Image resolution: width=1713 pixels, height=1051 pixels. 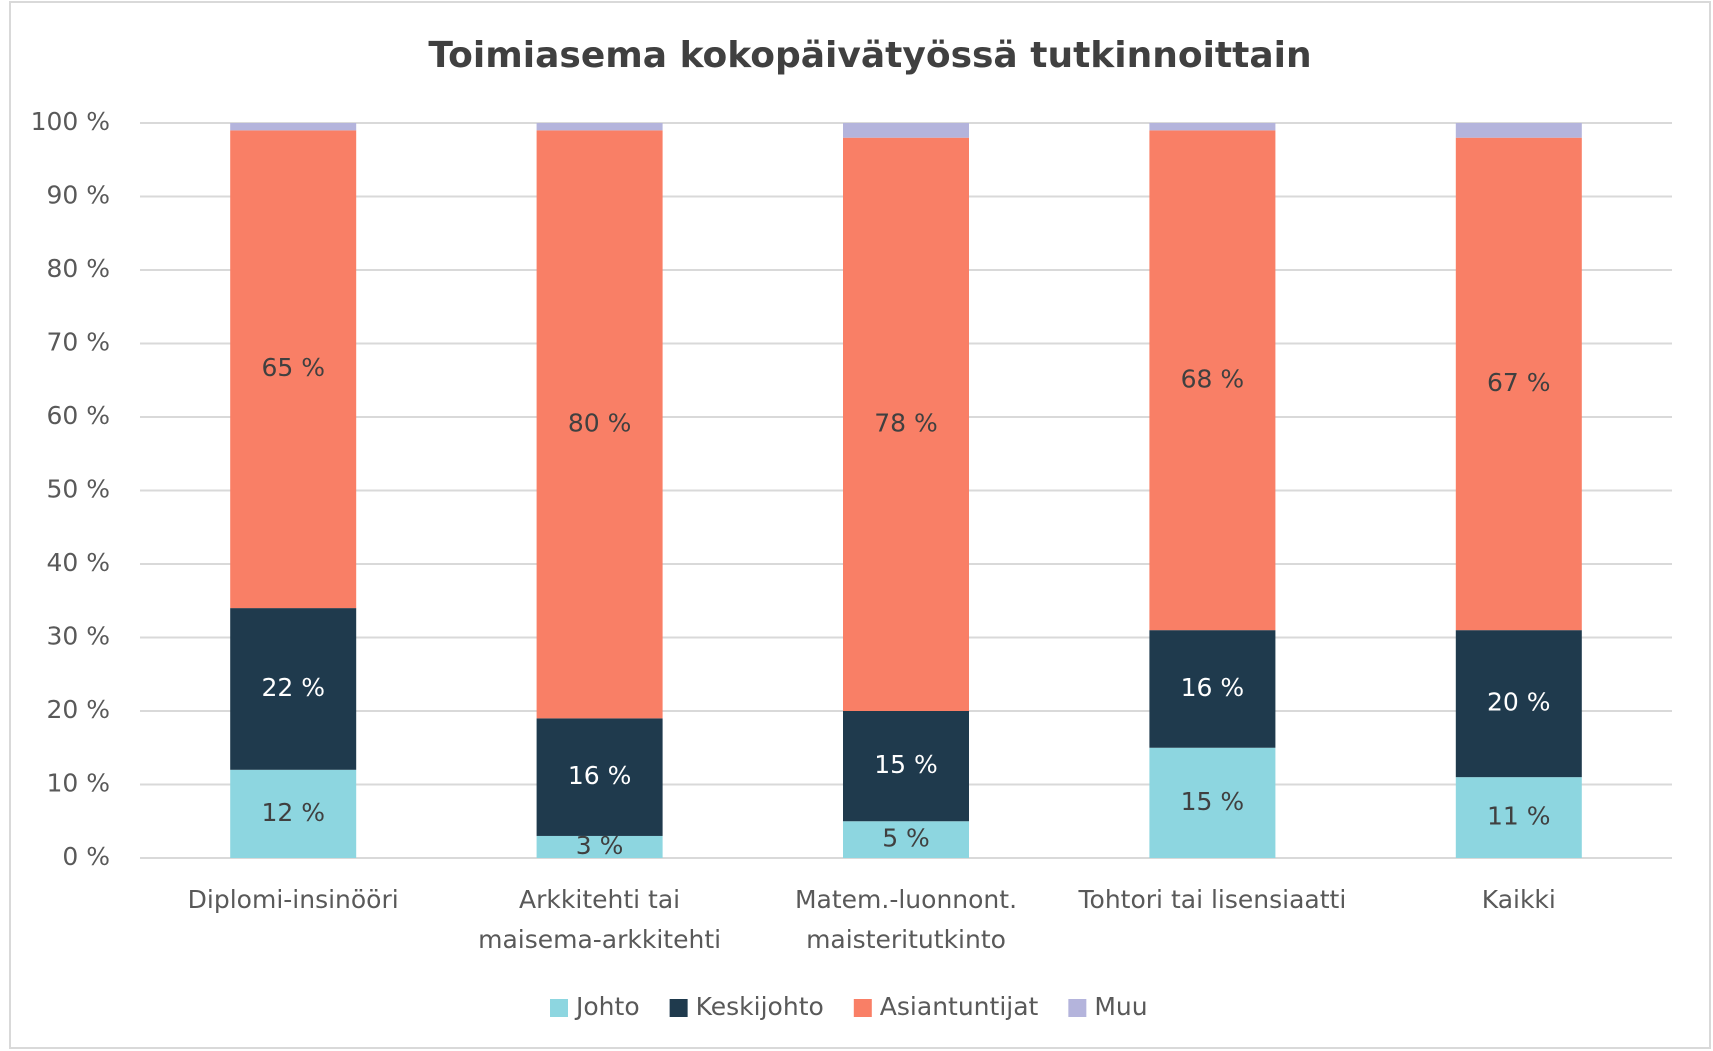 I want to click on y-tick-label: 30 %, so click(x=78, y=636).